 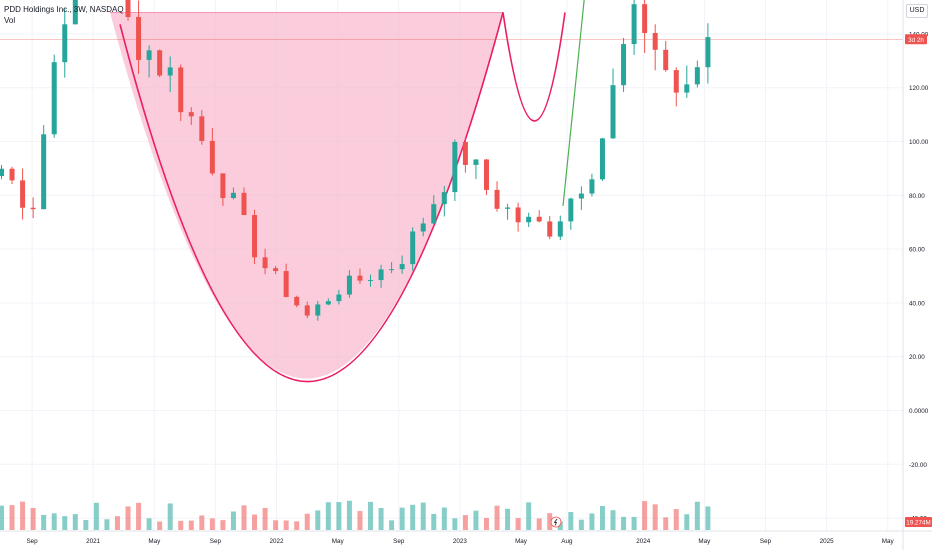 What do you see at coordinates (277, 541) in the screenshot?
I see `x-tick-label: 2022` at bounding box center [277, 541].